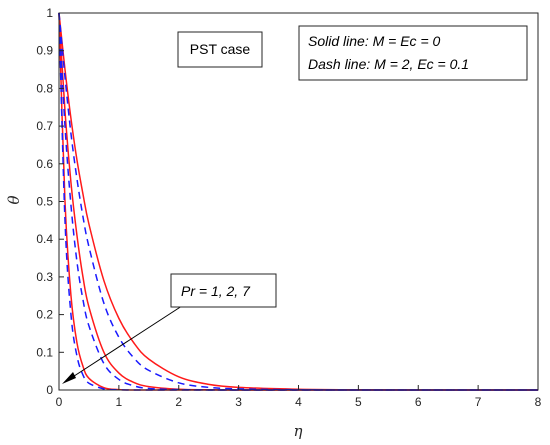 The height and width of the screenshot is (445, 550). What do you see at coordinates (49, 13) in the screenshot?
I see `y-tick-label: 1` at bounding box center [49, 13].